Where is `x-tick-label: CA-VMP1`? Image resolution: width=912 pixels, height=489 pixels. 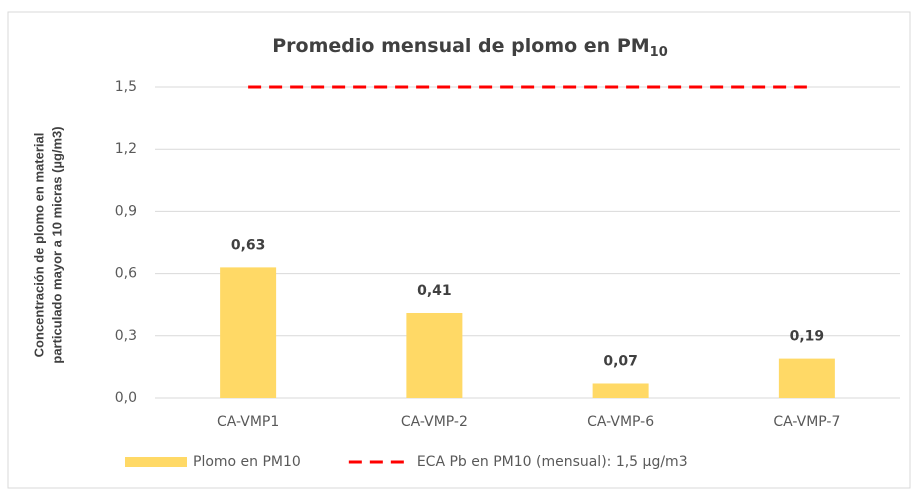
x-tick-label: CA-VMP1 is located at coordinates (248, 422).